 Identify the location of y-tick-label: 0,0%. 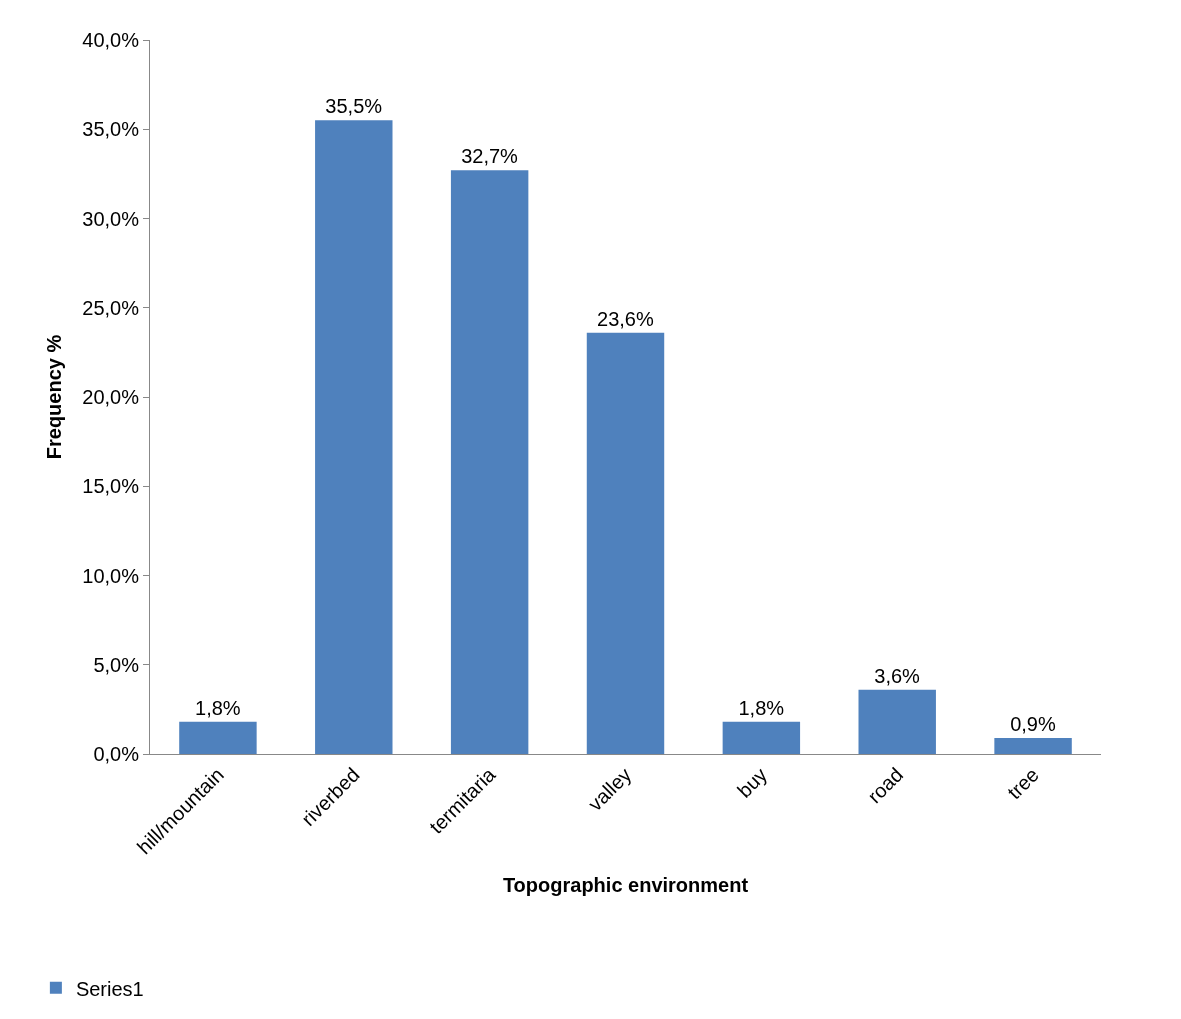
(116, 754).